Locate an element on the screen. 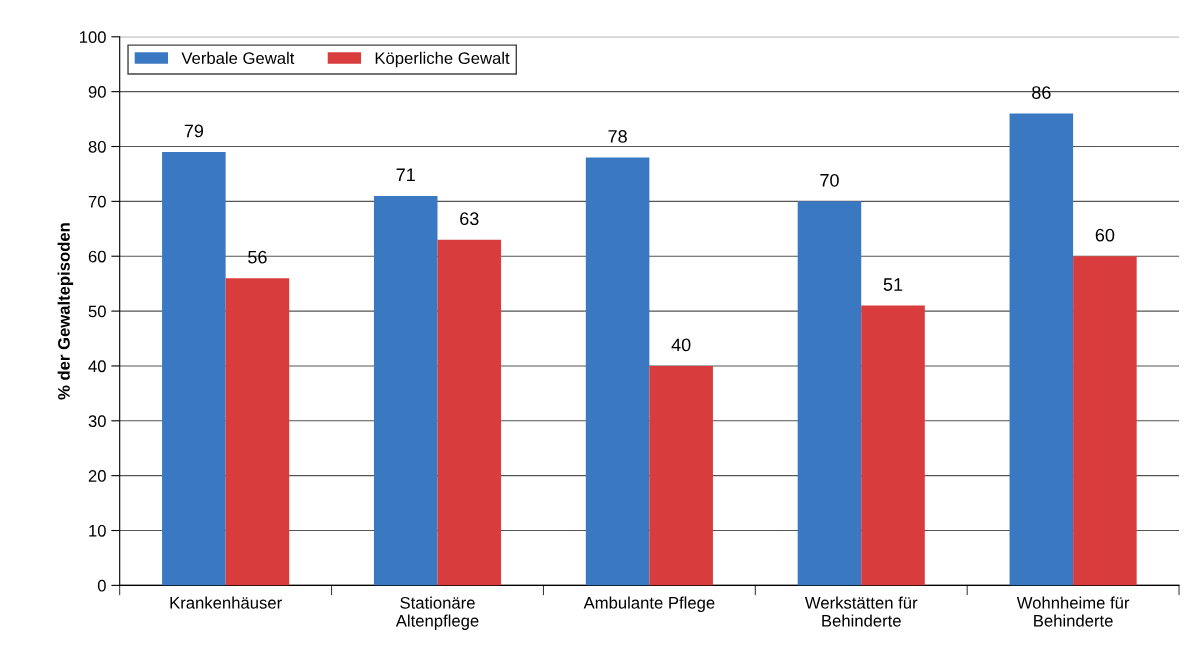  data-label: 56 is located at coordinates (257, 257).